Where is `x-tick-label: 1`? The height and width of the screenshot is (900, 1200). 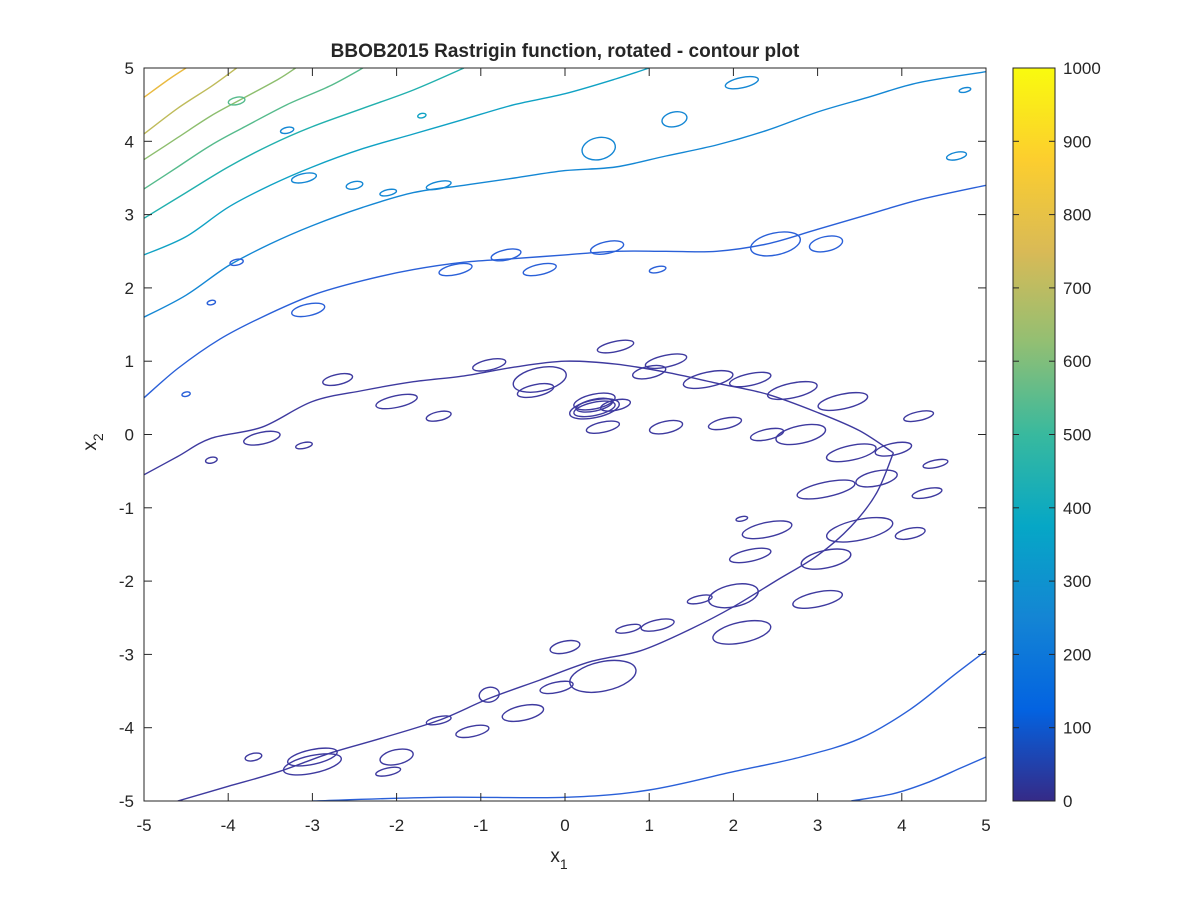 x-tick-label: 1 is located at coordinates (648, 825).